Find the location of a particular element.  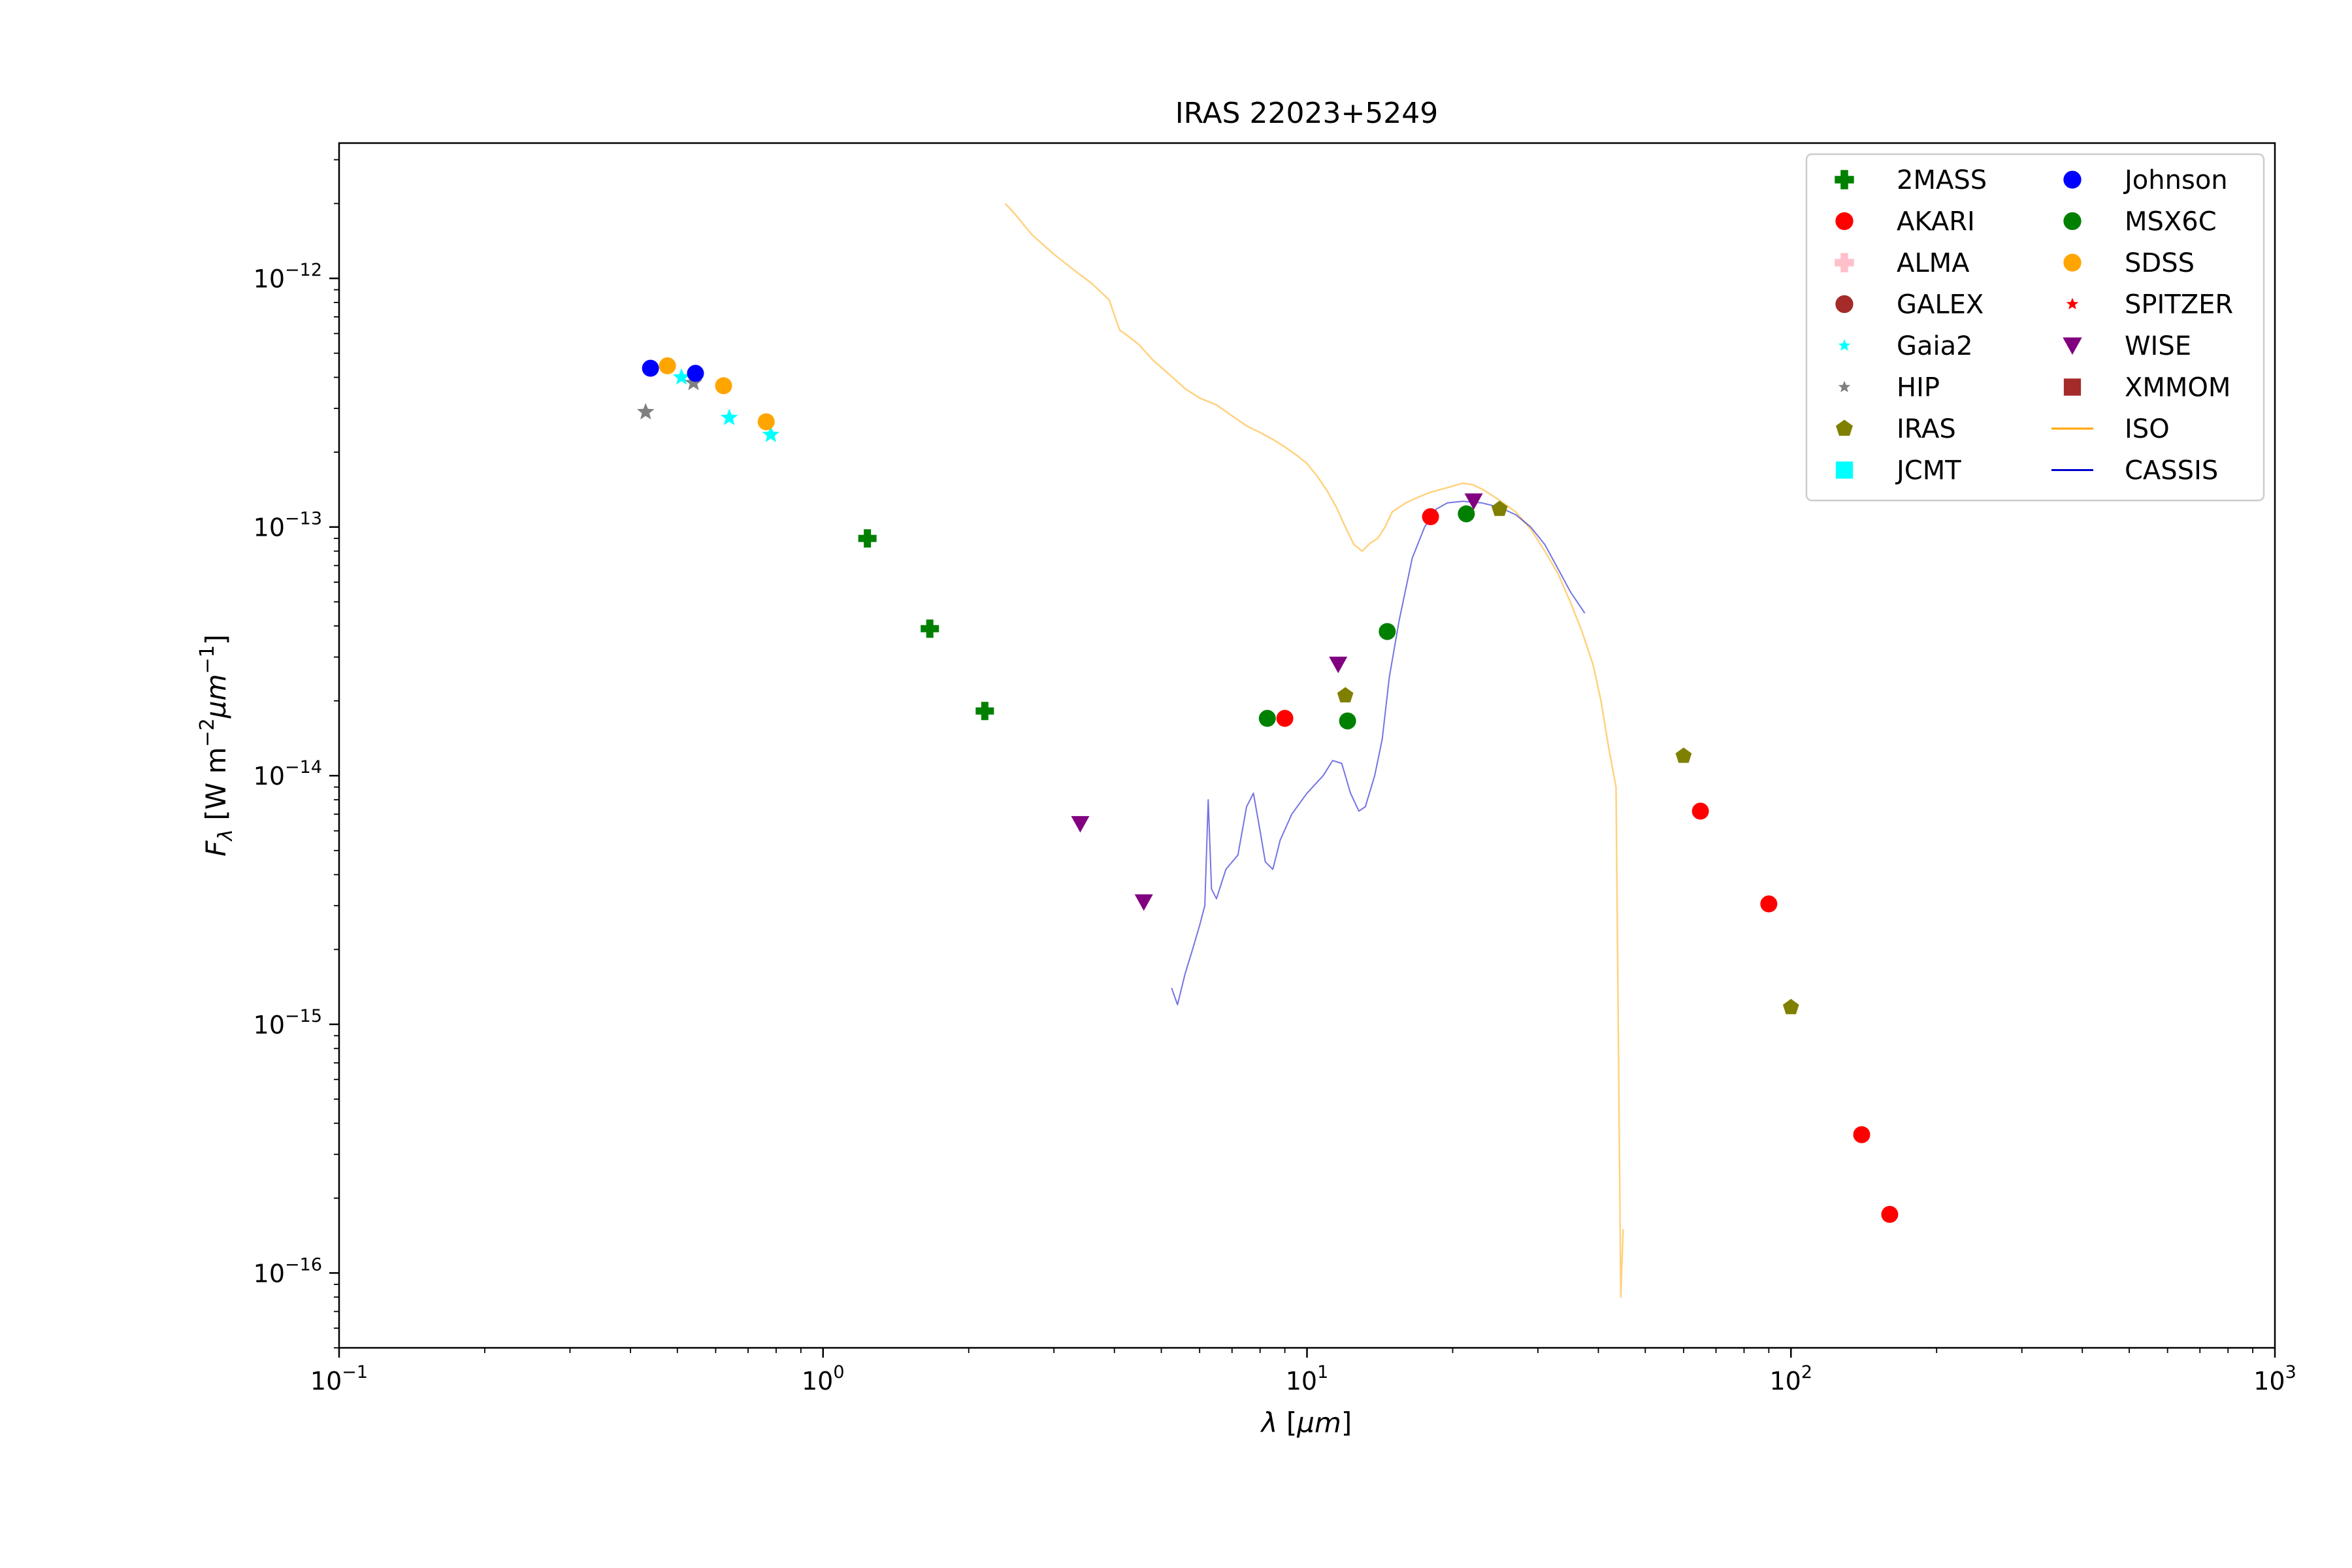

y-tick-label: 10−15 is located at coordinates (287, 1022).